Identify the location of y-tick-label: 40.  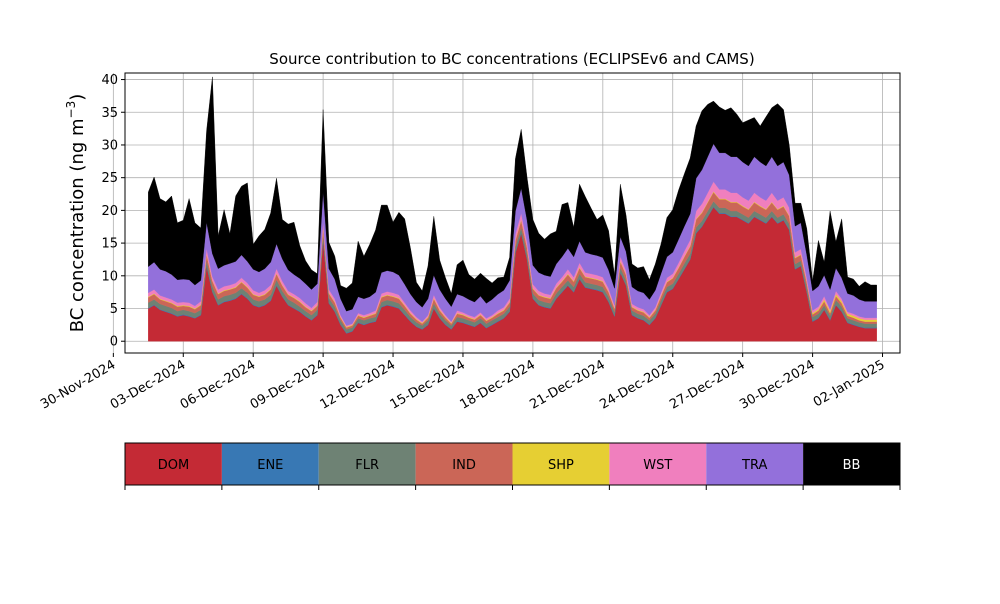
(109, 80).